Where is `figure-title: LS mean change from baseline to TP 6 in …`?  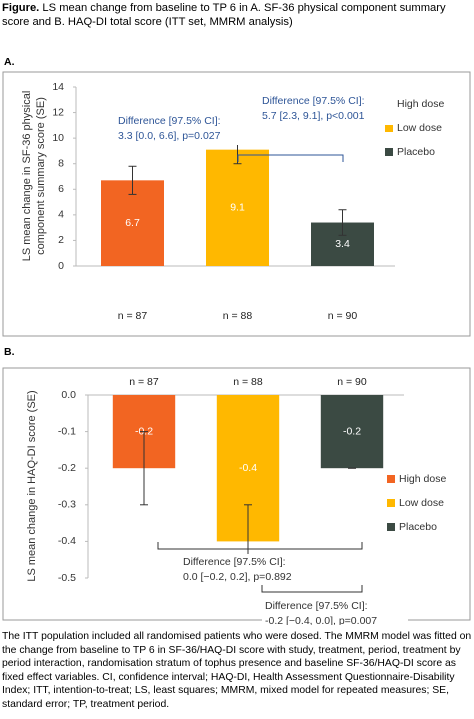
figure-title: LS mean change from baseline to TP 6 in … is located at coordinates (224, 15).